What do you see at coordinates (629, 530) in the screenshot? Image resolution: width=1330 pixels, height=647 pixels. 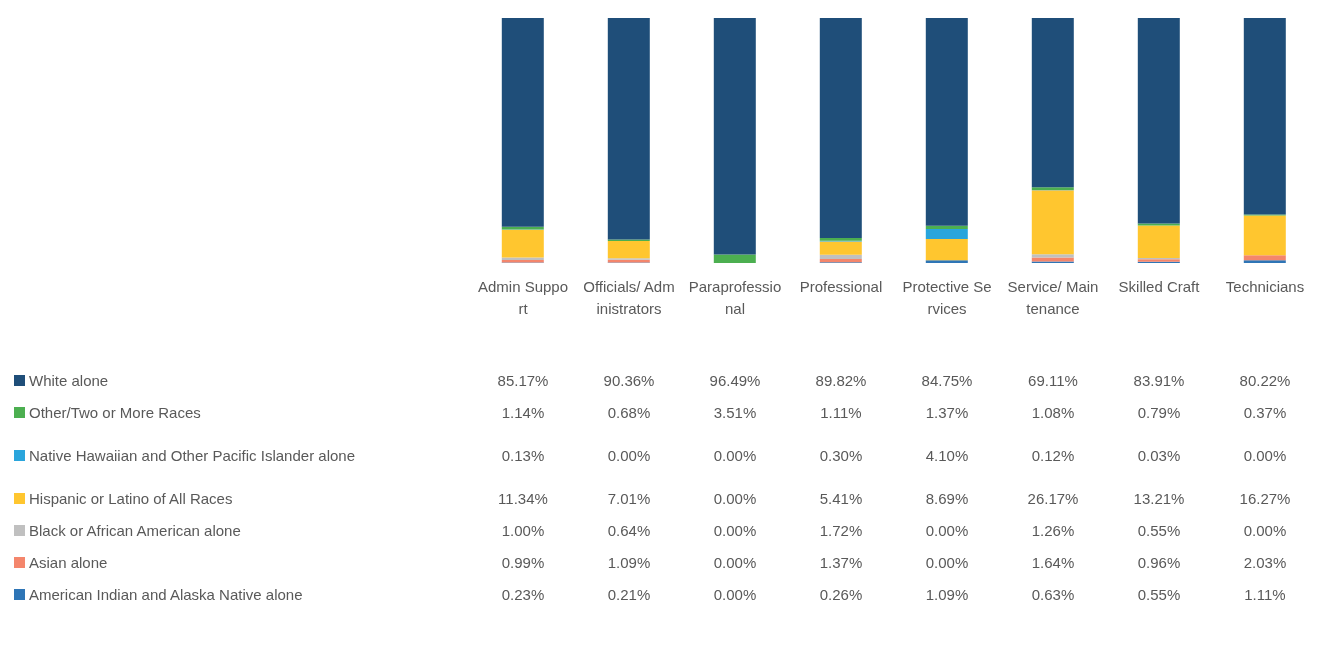 I see `data-label: 0.64%` at bounding box center [629, 530].